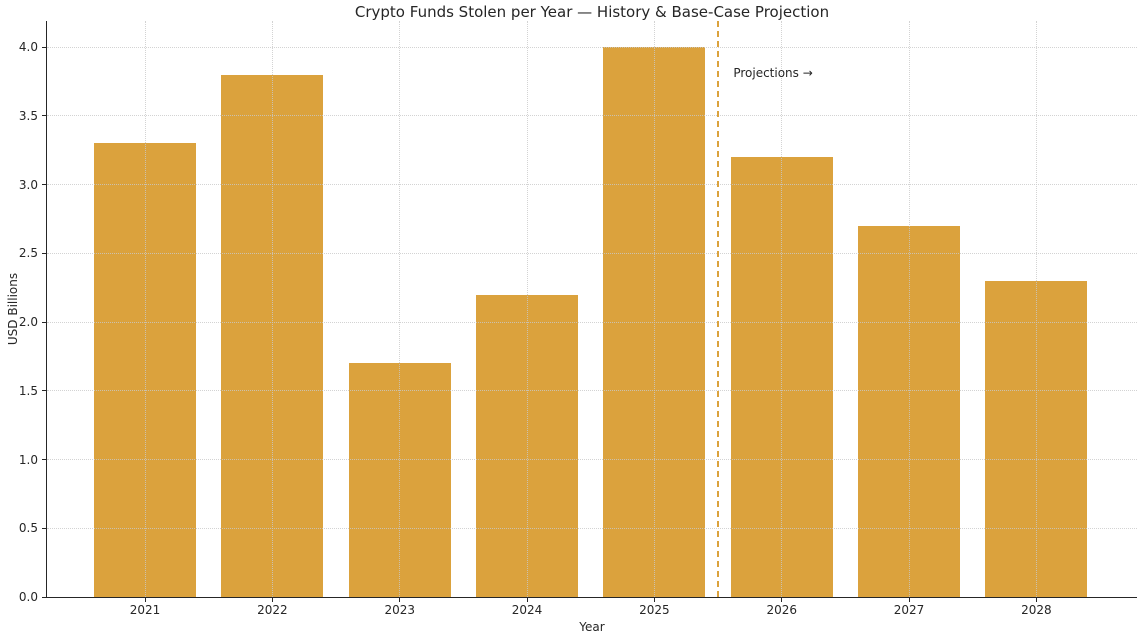 The image size is (1140, 638). What do you see at coordinates (399, 610) in the screenshot?
I see `x-tick-label: 2023` at bounding box center [399, 610].